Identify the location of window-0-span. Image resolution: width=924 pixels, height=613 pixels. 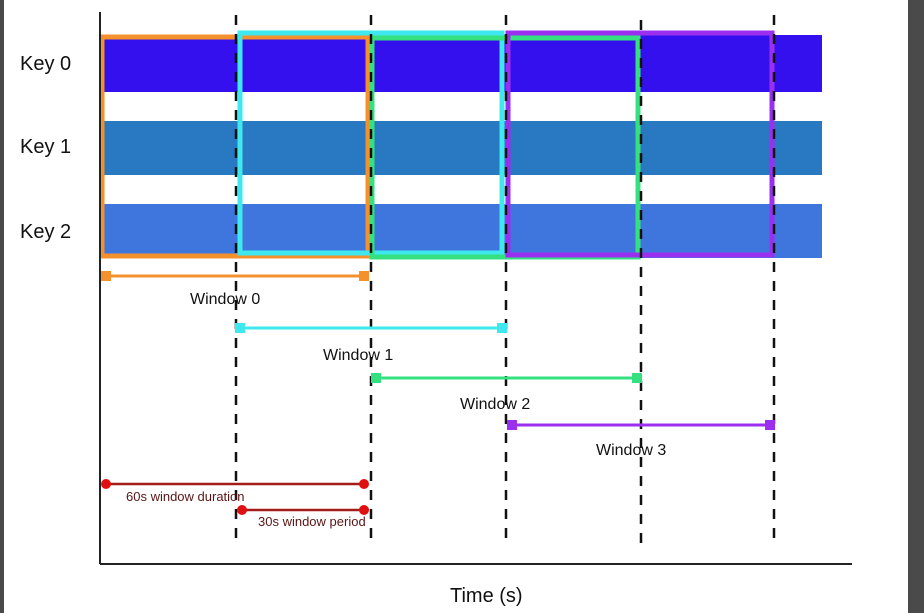
(235, 276).